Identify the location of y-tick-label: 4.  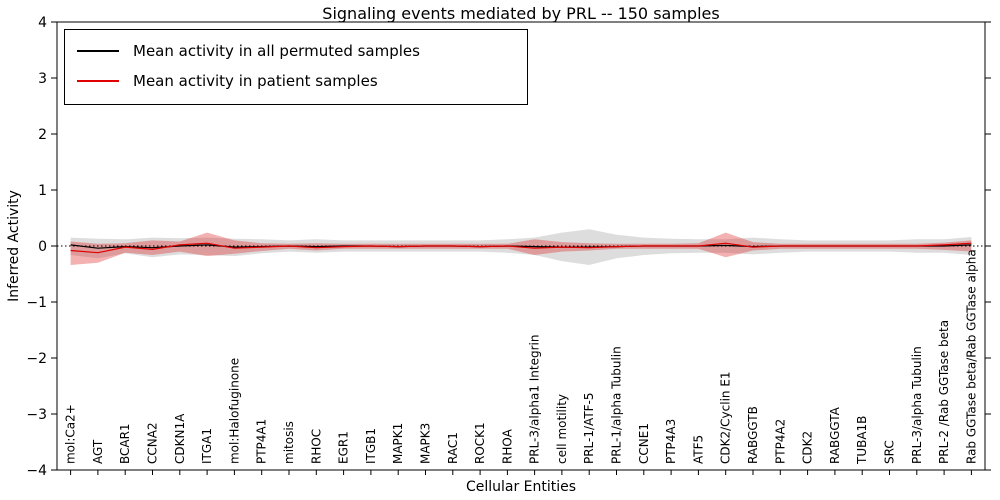
(42, 23).